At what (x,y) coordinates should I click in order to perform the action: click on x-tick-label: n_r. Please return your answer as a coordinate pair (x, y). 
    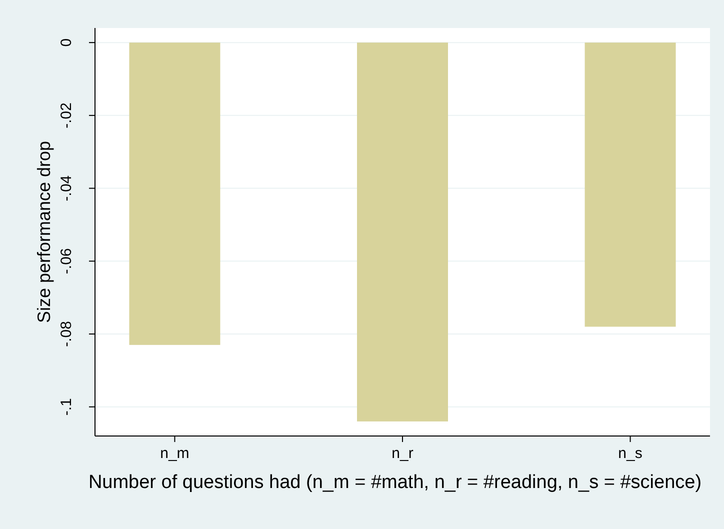
    Looking at the image, I should click on (403, 453).